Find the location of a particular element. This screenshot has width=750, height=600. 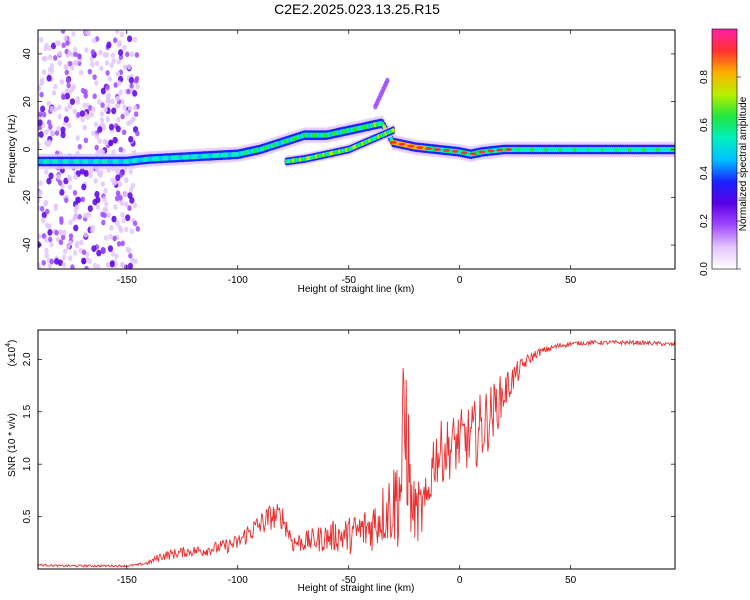

svg-text: (x104) is located at coordinates (11, 353).